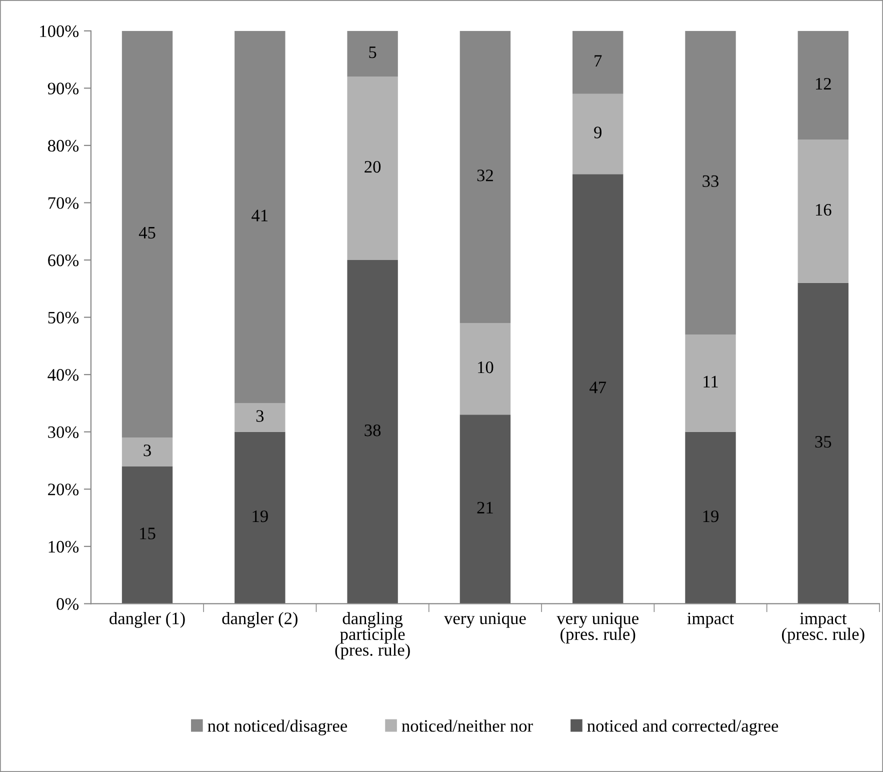 This screenshot has width=883, height=772. I want to click on annotation: 16, so click(824, 210).